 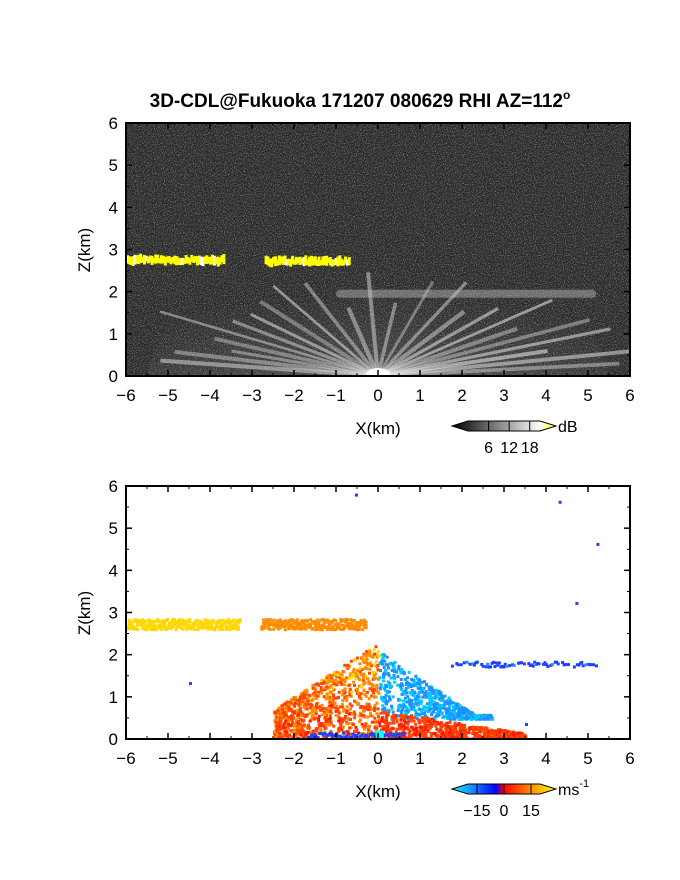 I want to click on chart-title-text: 3D-CDL@Fukuoka 171207 080629 RHI AZ=112, so click(x=356, y=101).